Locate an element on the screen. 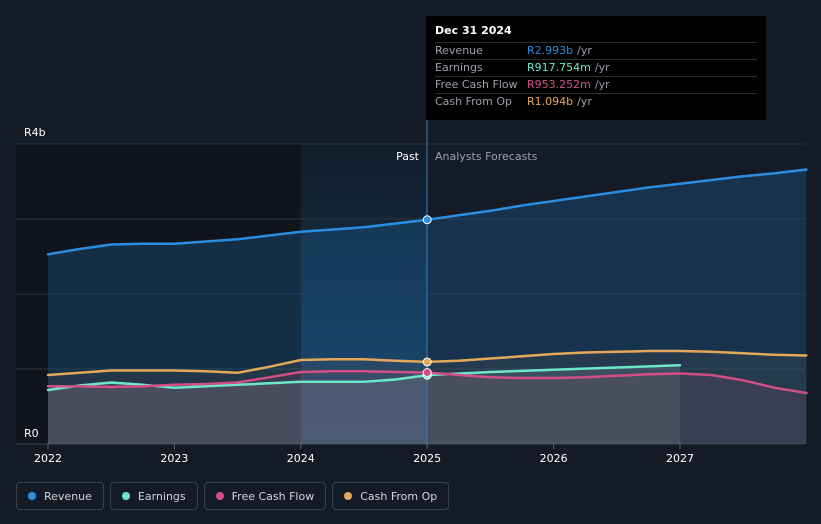 This screenshot has width=821, height=524. legend-item-earnings: Earnings is located at coordinates (153, 496).